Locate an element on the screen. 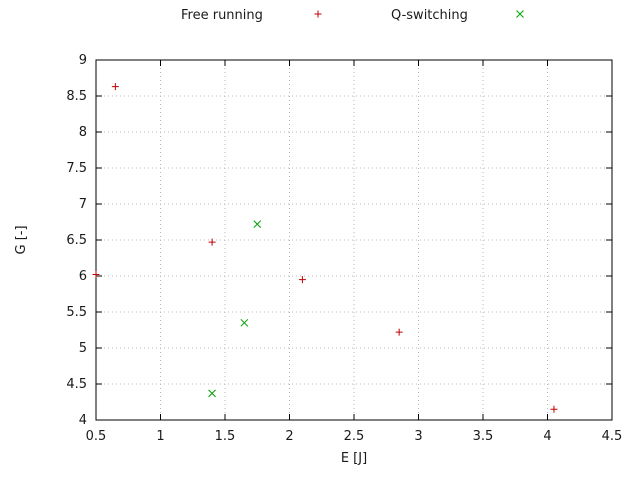  legend-label-q-switching: Q-switching is located at coordinates (429, 15).